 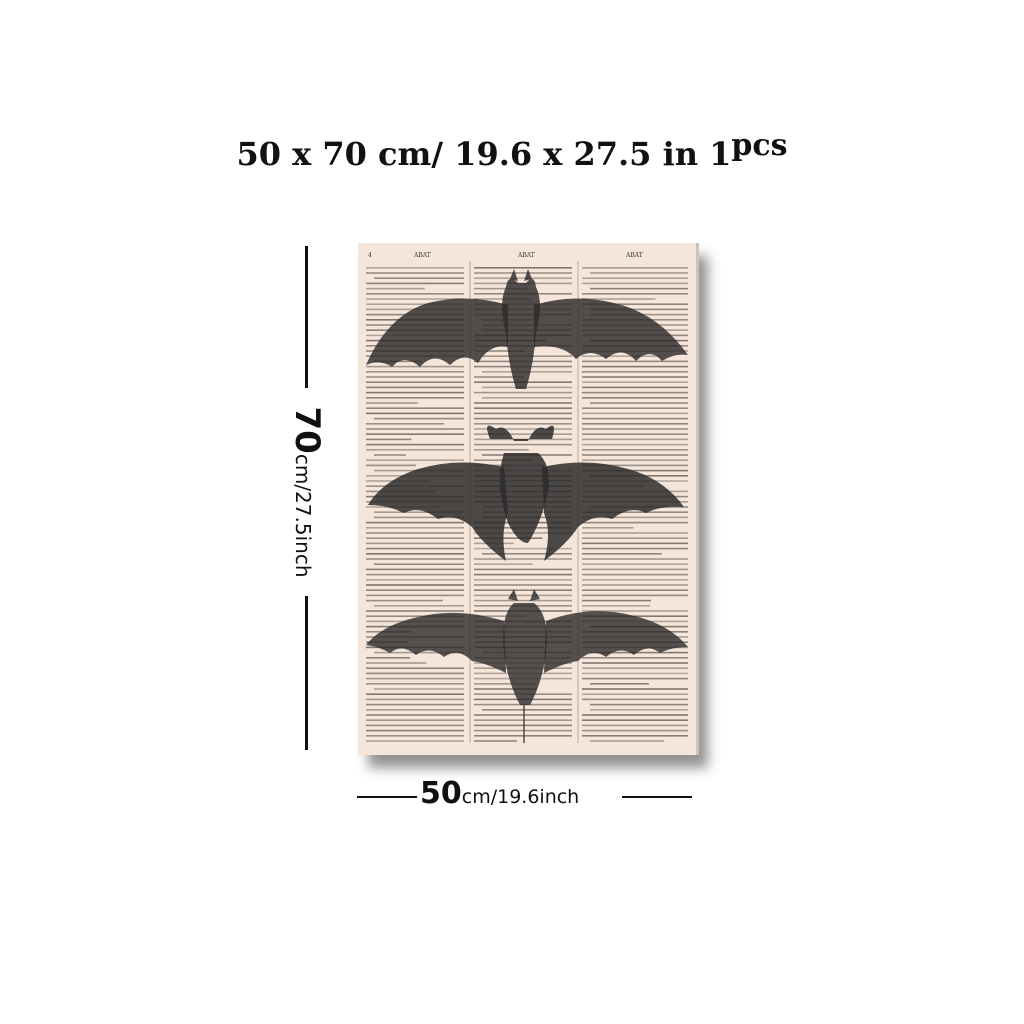 I want to click on header-right: ABAT, so click(x=634, y=255).